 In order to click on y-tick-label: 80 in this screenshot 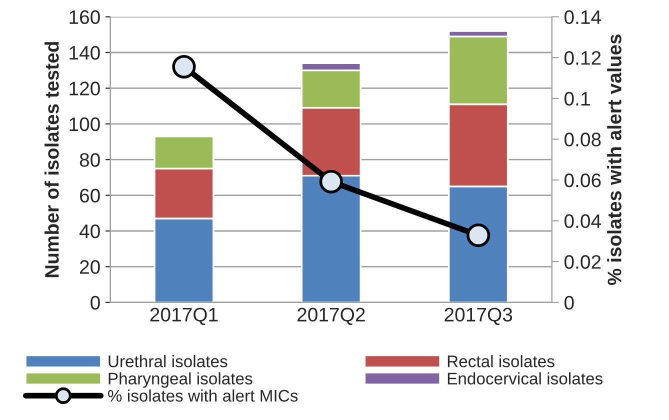, I will do `click(90, 160)`.